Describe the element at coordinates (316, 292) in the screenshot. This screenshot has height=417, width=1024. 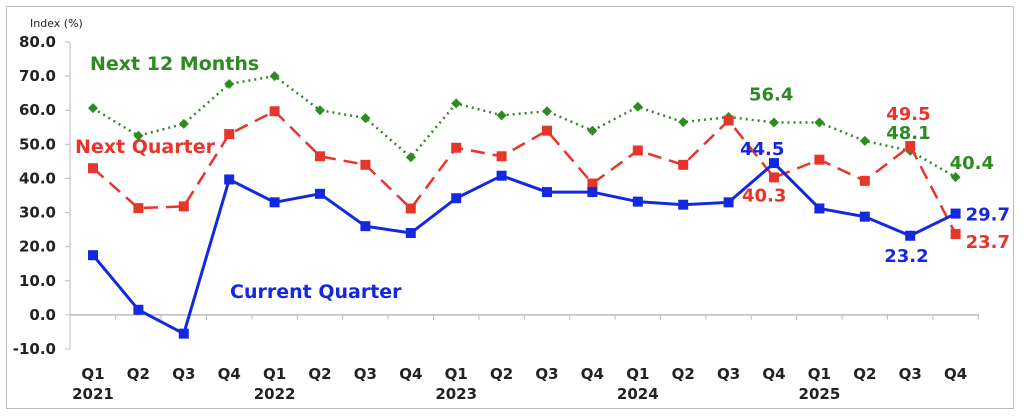
I see `series-name-label: Current Quarter` at that location.